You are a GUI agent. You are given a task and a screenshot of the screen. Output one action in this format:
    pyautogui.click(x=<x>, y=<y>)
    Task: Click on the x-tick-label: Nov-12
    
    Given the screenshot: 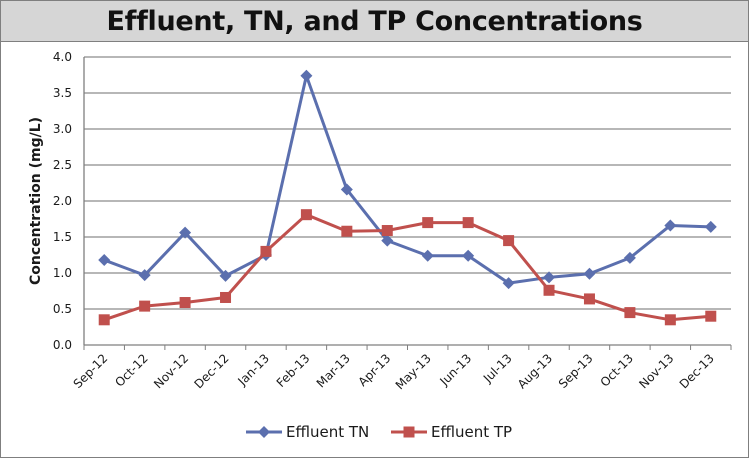 What is the action you would take?
    pyautogui.click(x=171, y=371)
    